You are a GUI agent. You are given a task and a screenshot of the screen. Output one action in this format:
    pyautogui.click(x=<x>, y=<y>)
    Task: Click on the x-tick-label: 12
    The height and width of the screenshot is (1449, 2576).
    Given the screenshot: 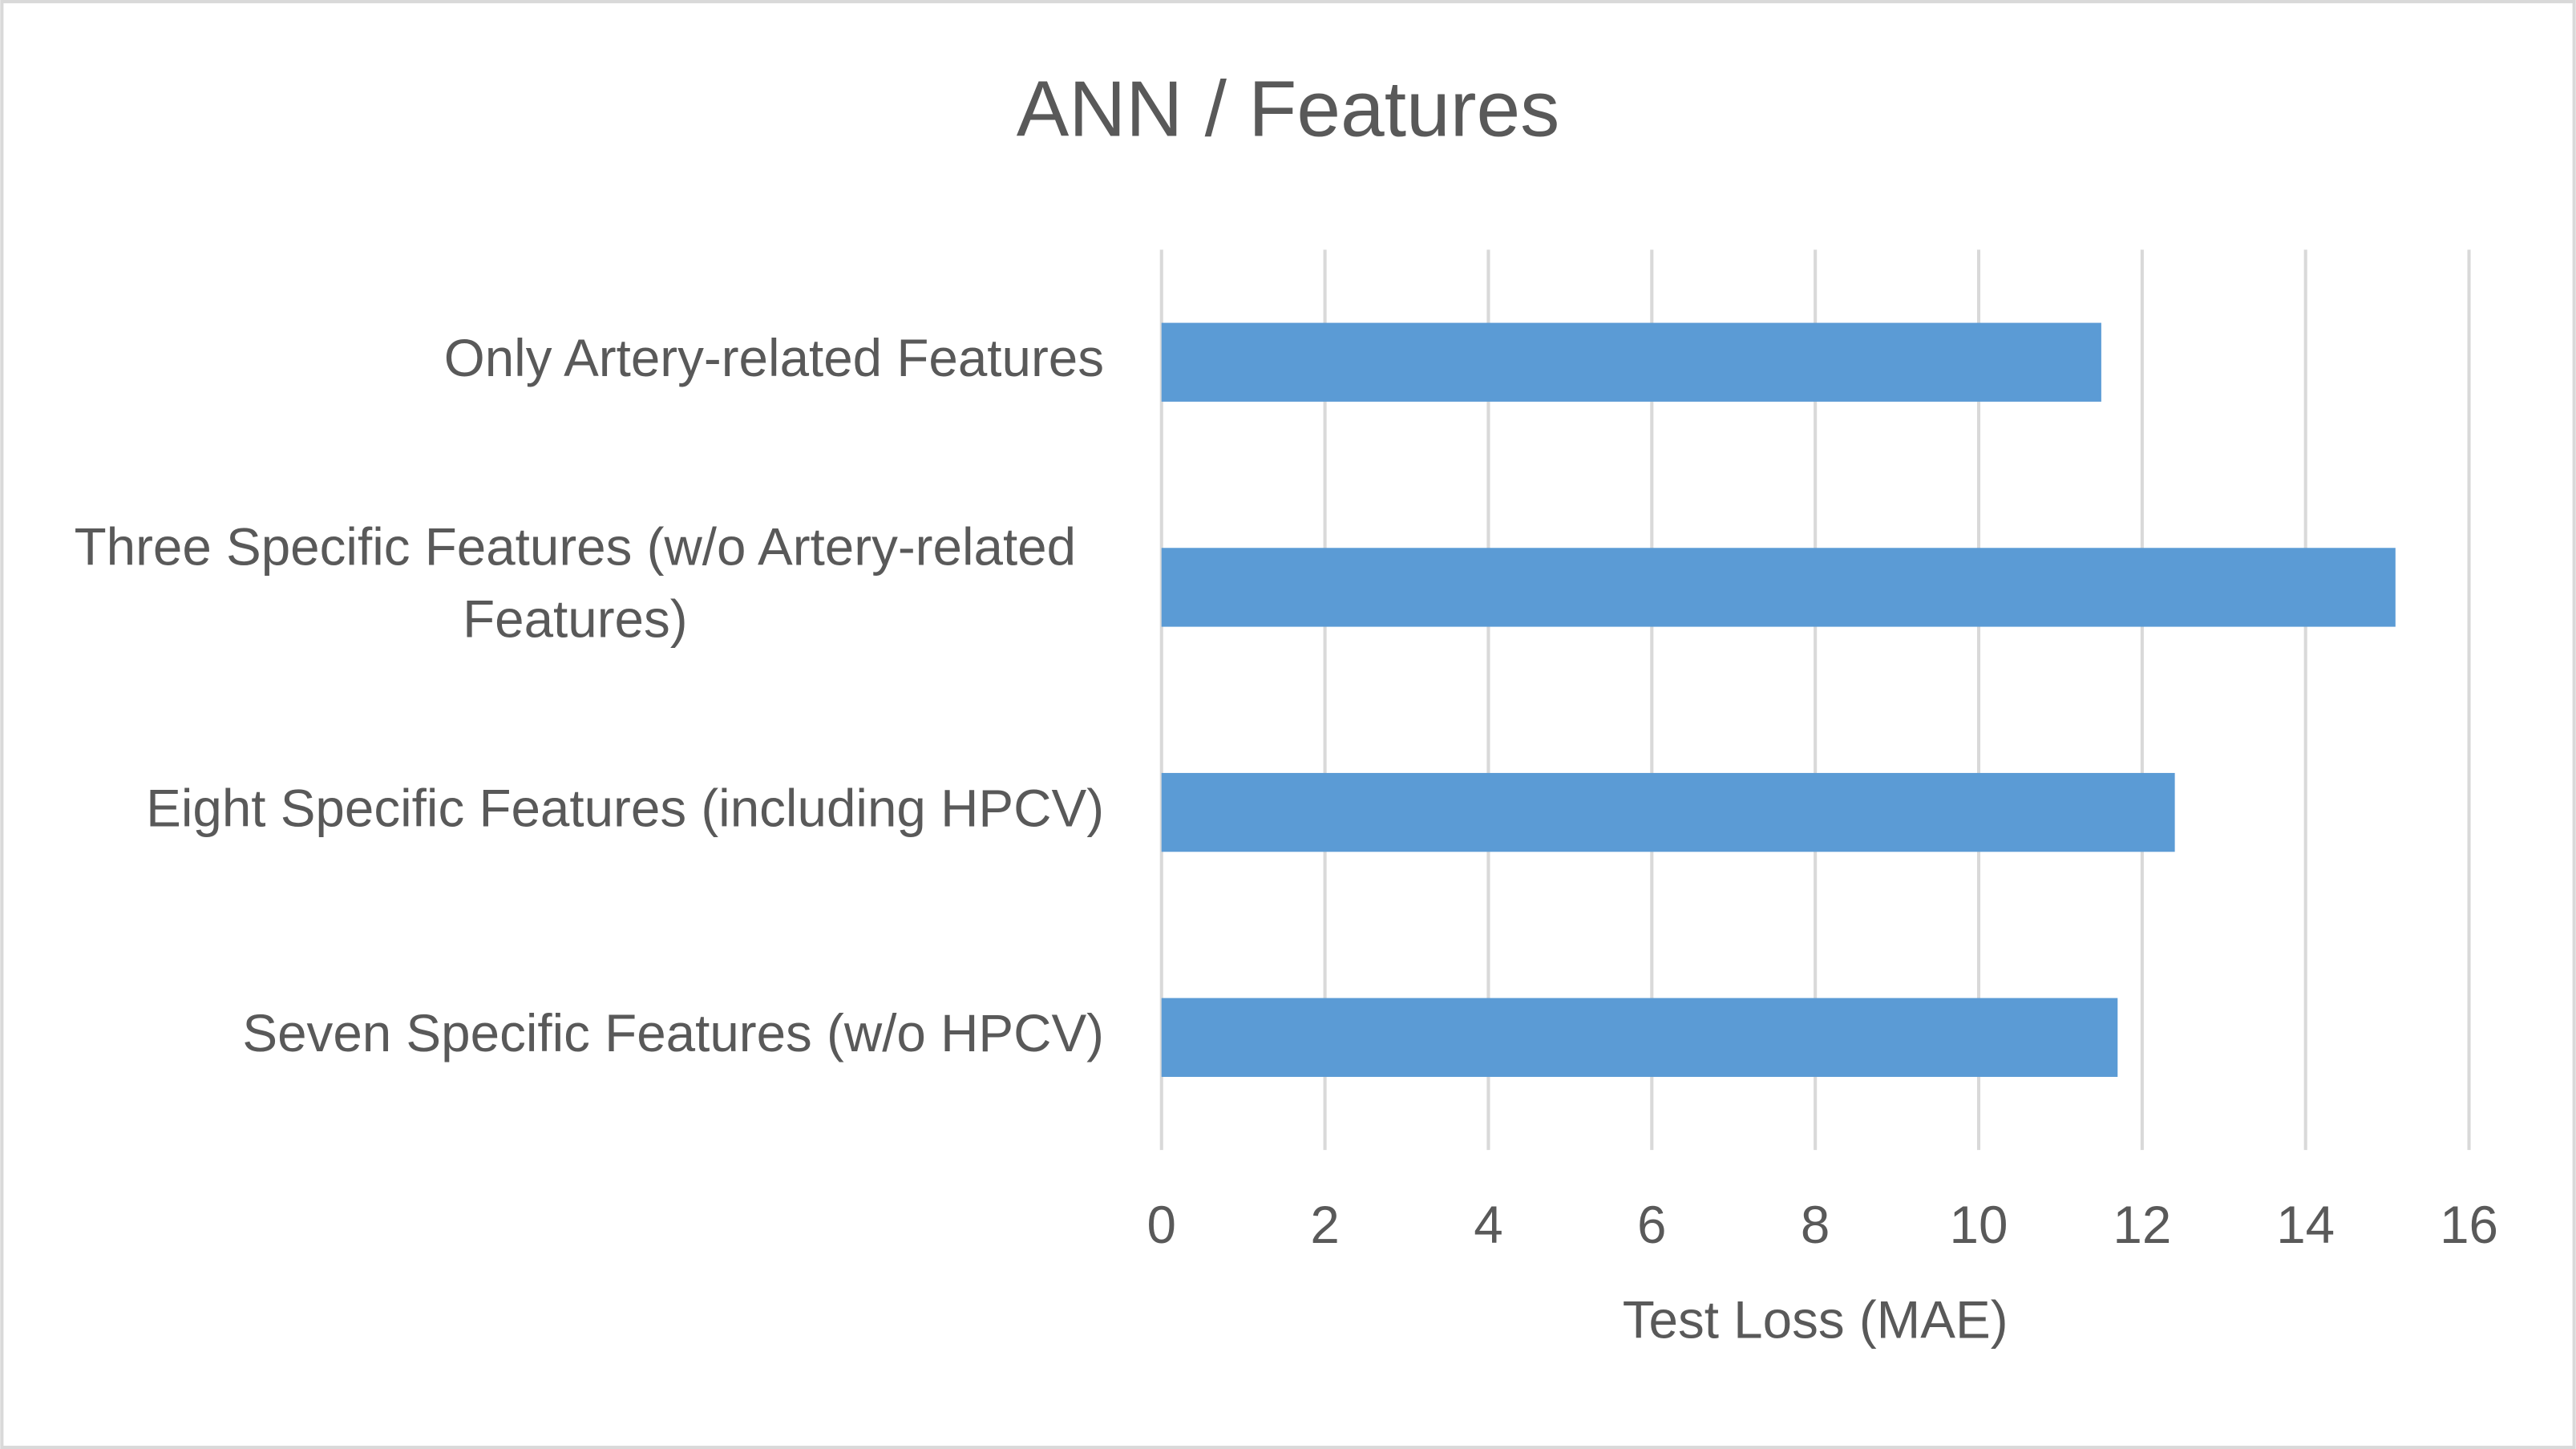 What is the action you would take?
    pyautogui.click(x=2142, y=1225)
    